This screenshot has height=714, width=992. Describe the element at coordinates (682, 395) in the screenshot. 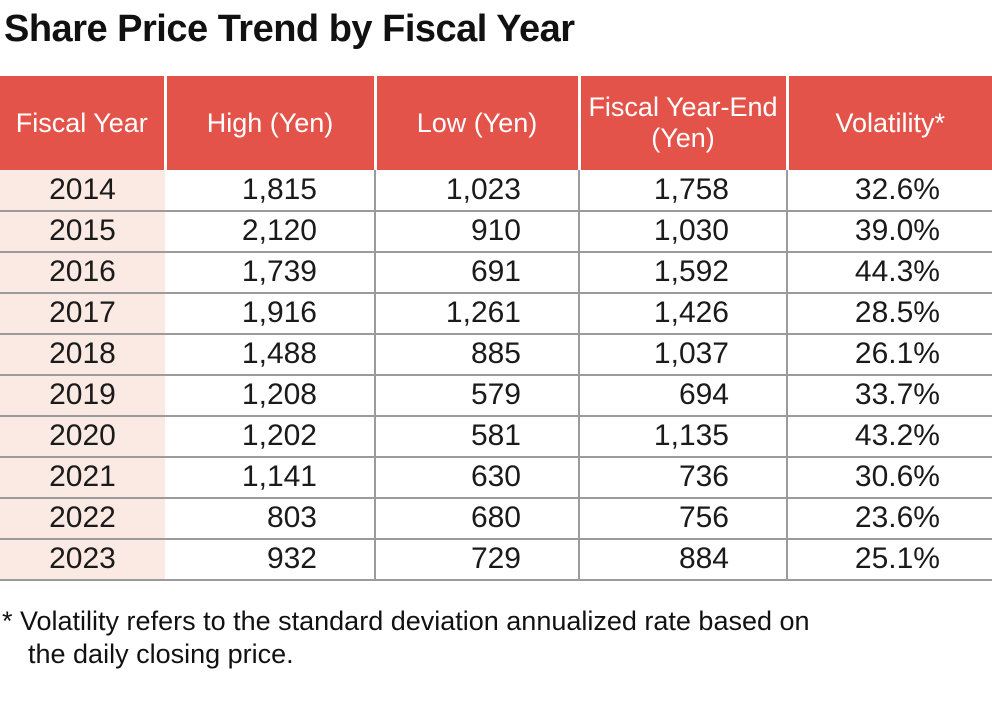

I see `cell-year-end: 694` at that location.